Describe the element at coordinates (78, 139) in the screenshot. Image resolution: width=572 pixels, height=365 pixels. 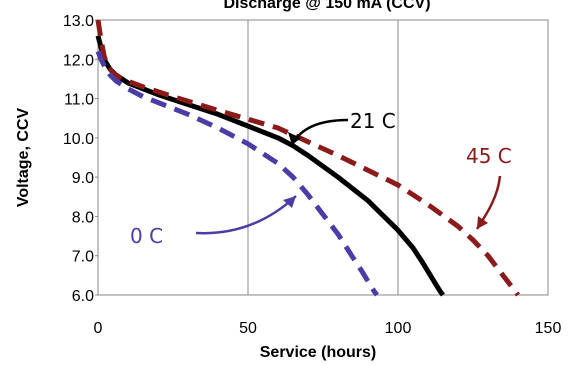
I see `y-tick-label: 10.0` at that location.